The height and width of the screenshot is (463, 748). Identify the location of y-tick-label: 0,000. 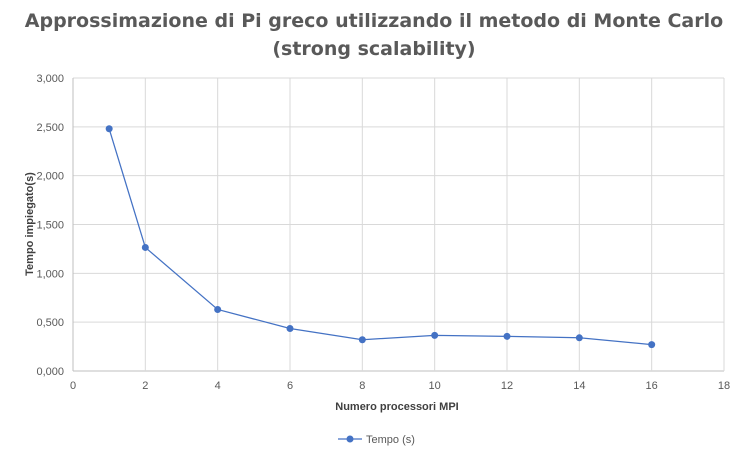
(50, 372).